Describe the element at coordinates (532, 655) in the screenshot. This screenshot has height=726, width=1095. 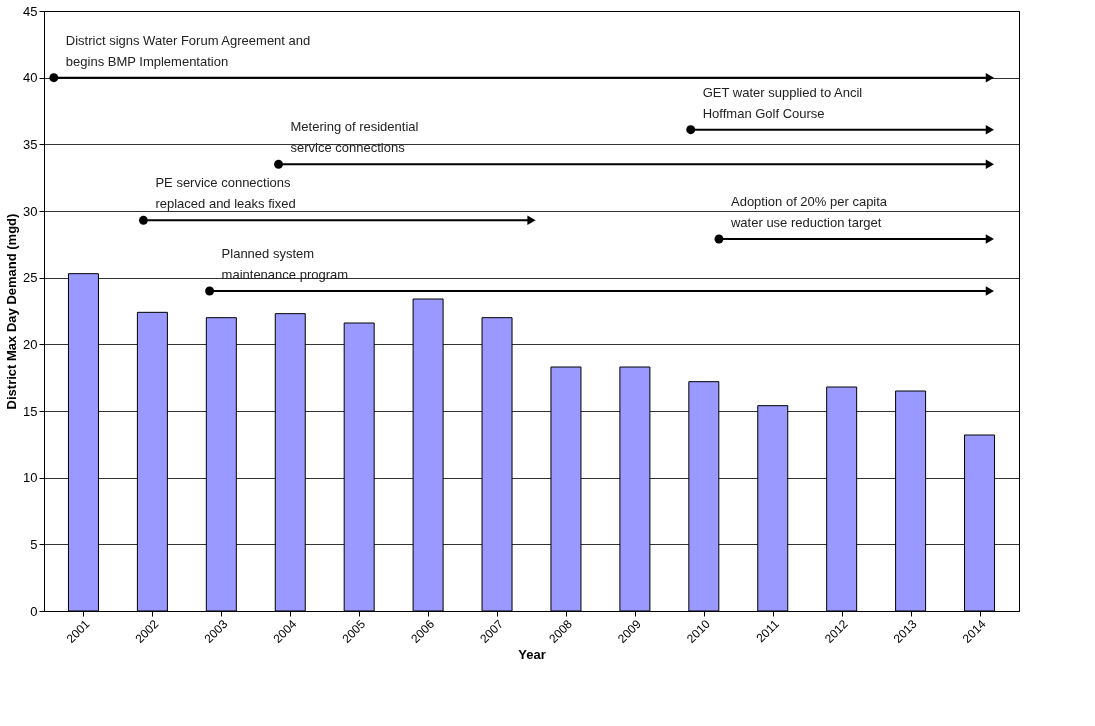
I see `x-axis-title: Year` at that location.